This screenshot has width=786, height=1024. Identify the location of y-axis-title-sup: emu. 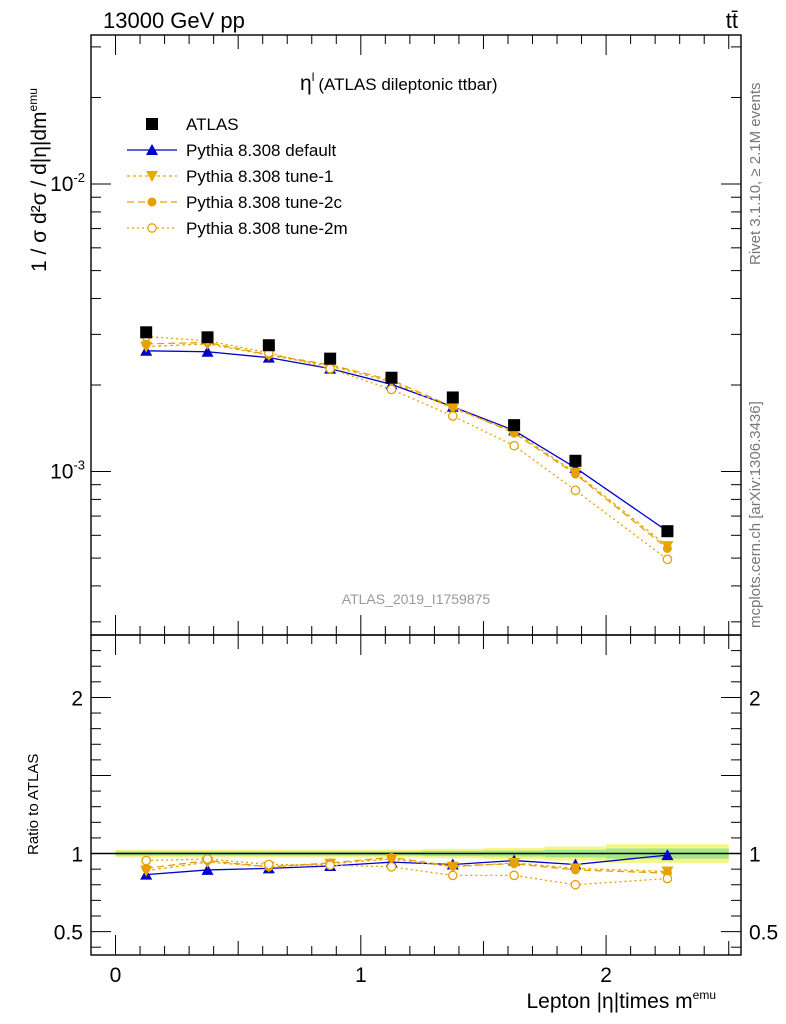
(33, 99).